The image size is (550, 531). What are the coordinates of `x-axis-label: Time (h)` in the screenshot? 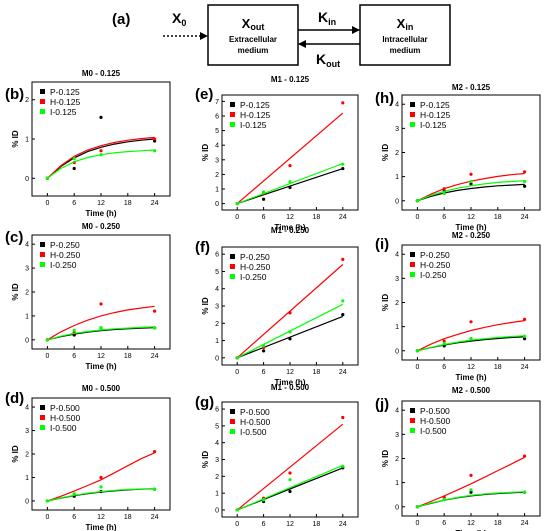 It's located at (101, 213).